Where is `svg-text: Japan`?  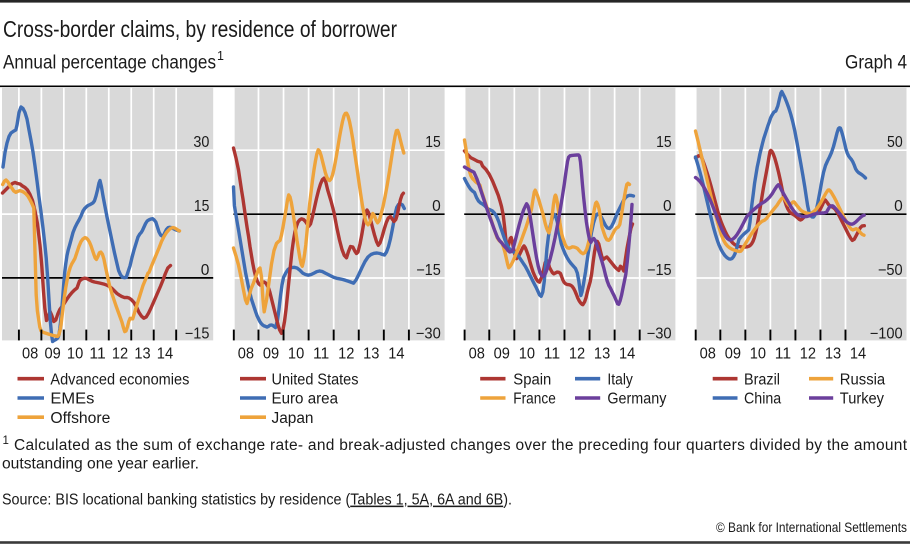
svg-text: Japan is located at coordinates (293, 418).